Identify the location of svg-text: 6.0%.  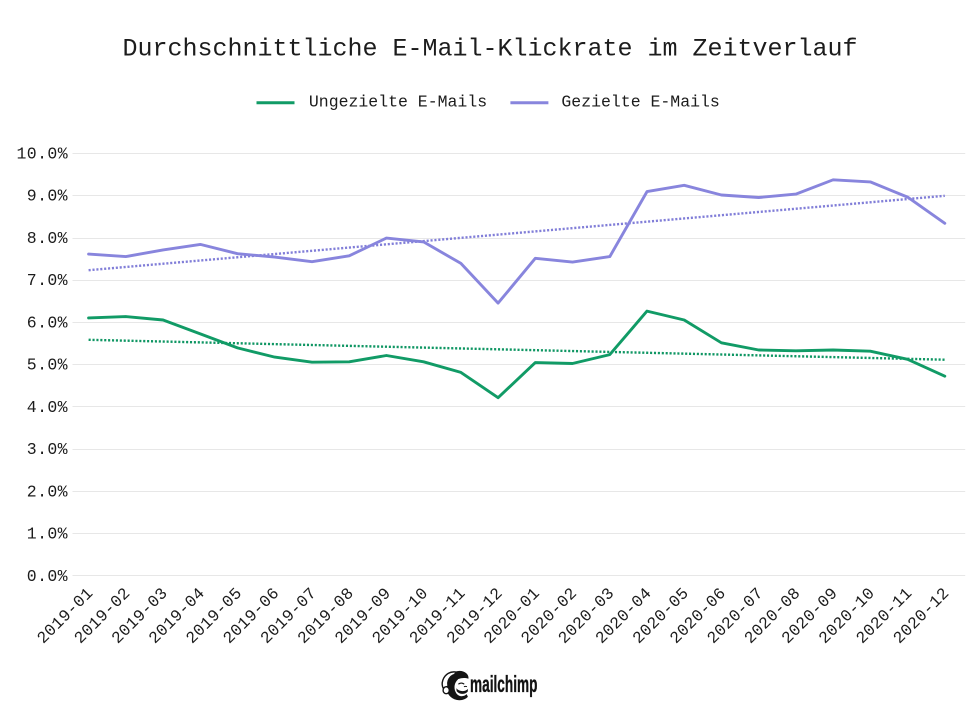
(47, 322).